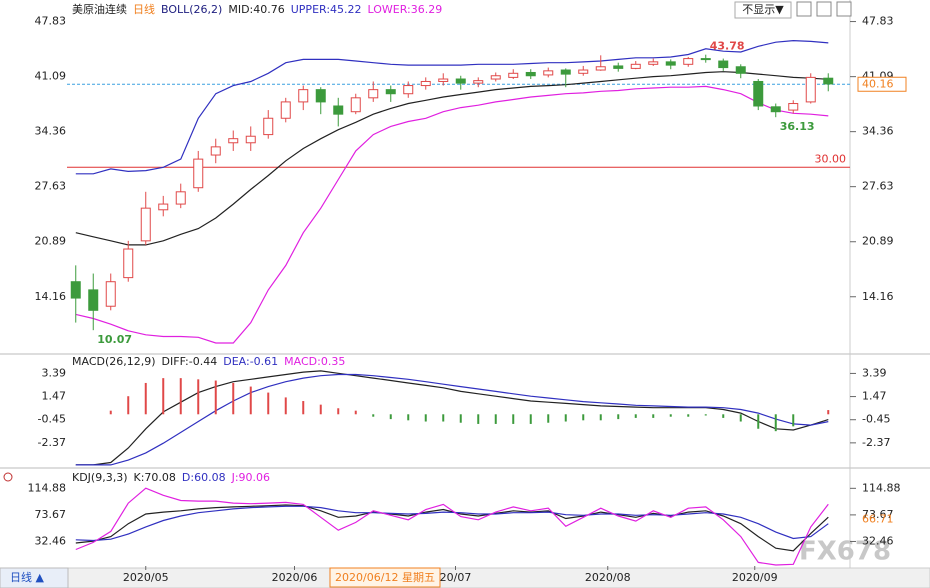  I want to click on toolbar-button, so click(763, 10).